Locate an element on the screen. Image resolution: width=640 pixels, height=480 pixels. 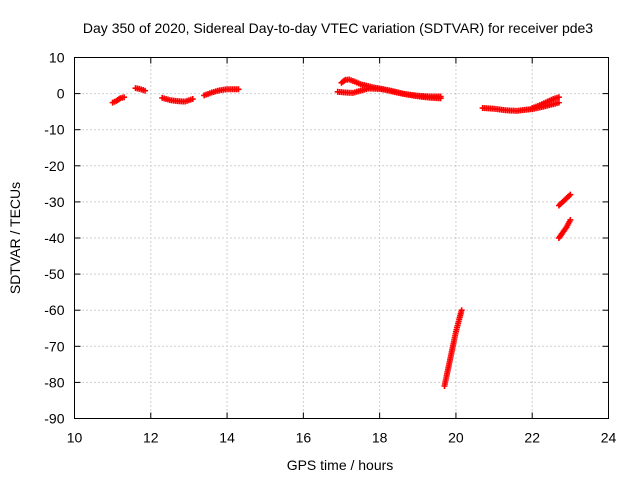
x-tick-label: 22 is located at coordinates (532, 438).